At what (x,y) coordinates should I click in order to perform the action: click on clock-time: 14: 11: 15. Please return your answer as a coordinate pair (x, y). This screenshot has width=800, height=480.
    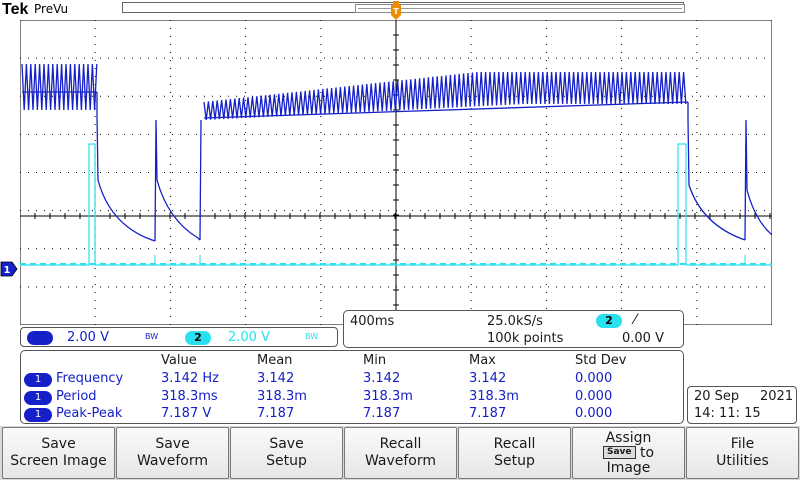
    Looking at the image, I should click on (727, 413).